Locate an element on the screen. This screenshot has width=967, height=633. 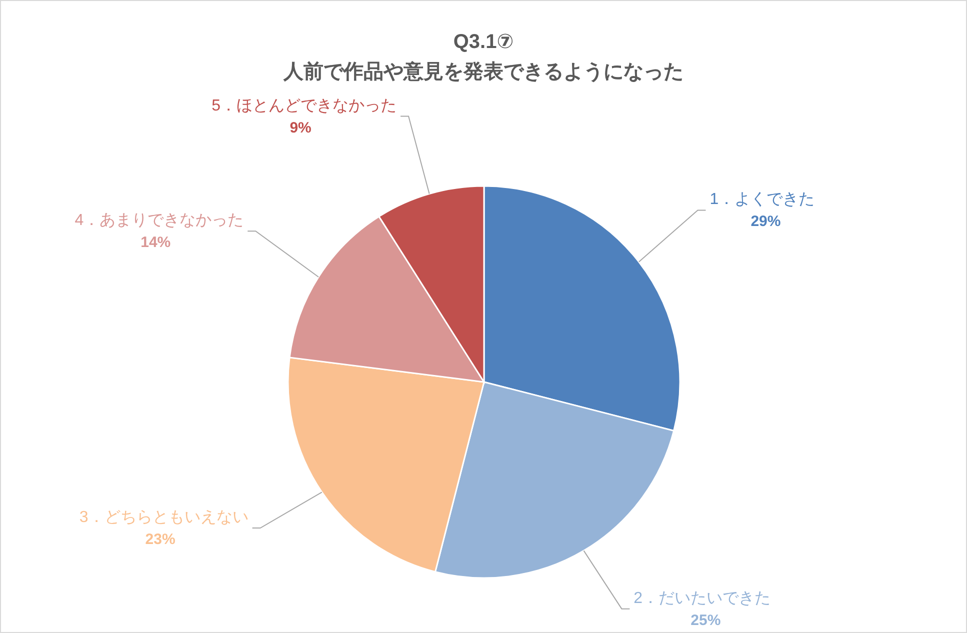
data-label: 14% is located at coordinates (155, 243).